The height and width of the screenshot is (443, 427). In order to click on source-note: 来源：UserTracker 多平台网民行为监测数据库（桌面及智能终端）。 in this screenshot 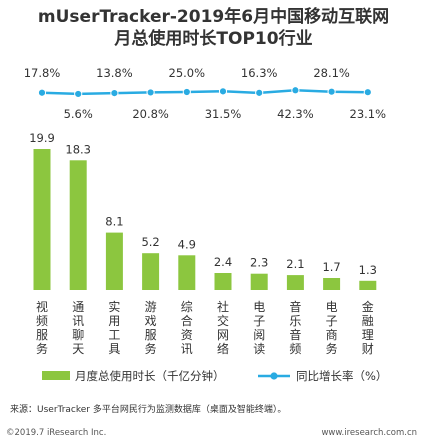, I will do `click(148, 410)`.